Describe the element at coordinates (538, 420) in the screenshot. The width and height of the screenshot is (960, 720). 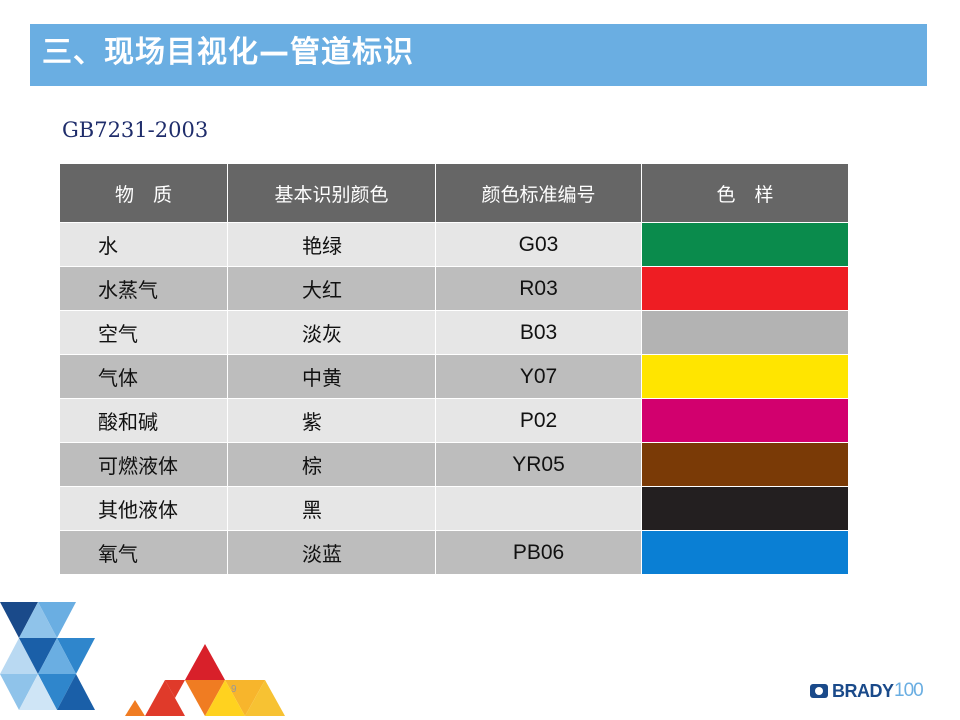
I see `color-code-cell: P02` at that location.